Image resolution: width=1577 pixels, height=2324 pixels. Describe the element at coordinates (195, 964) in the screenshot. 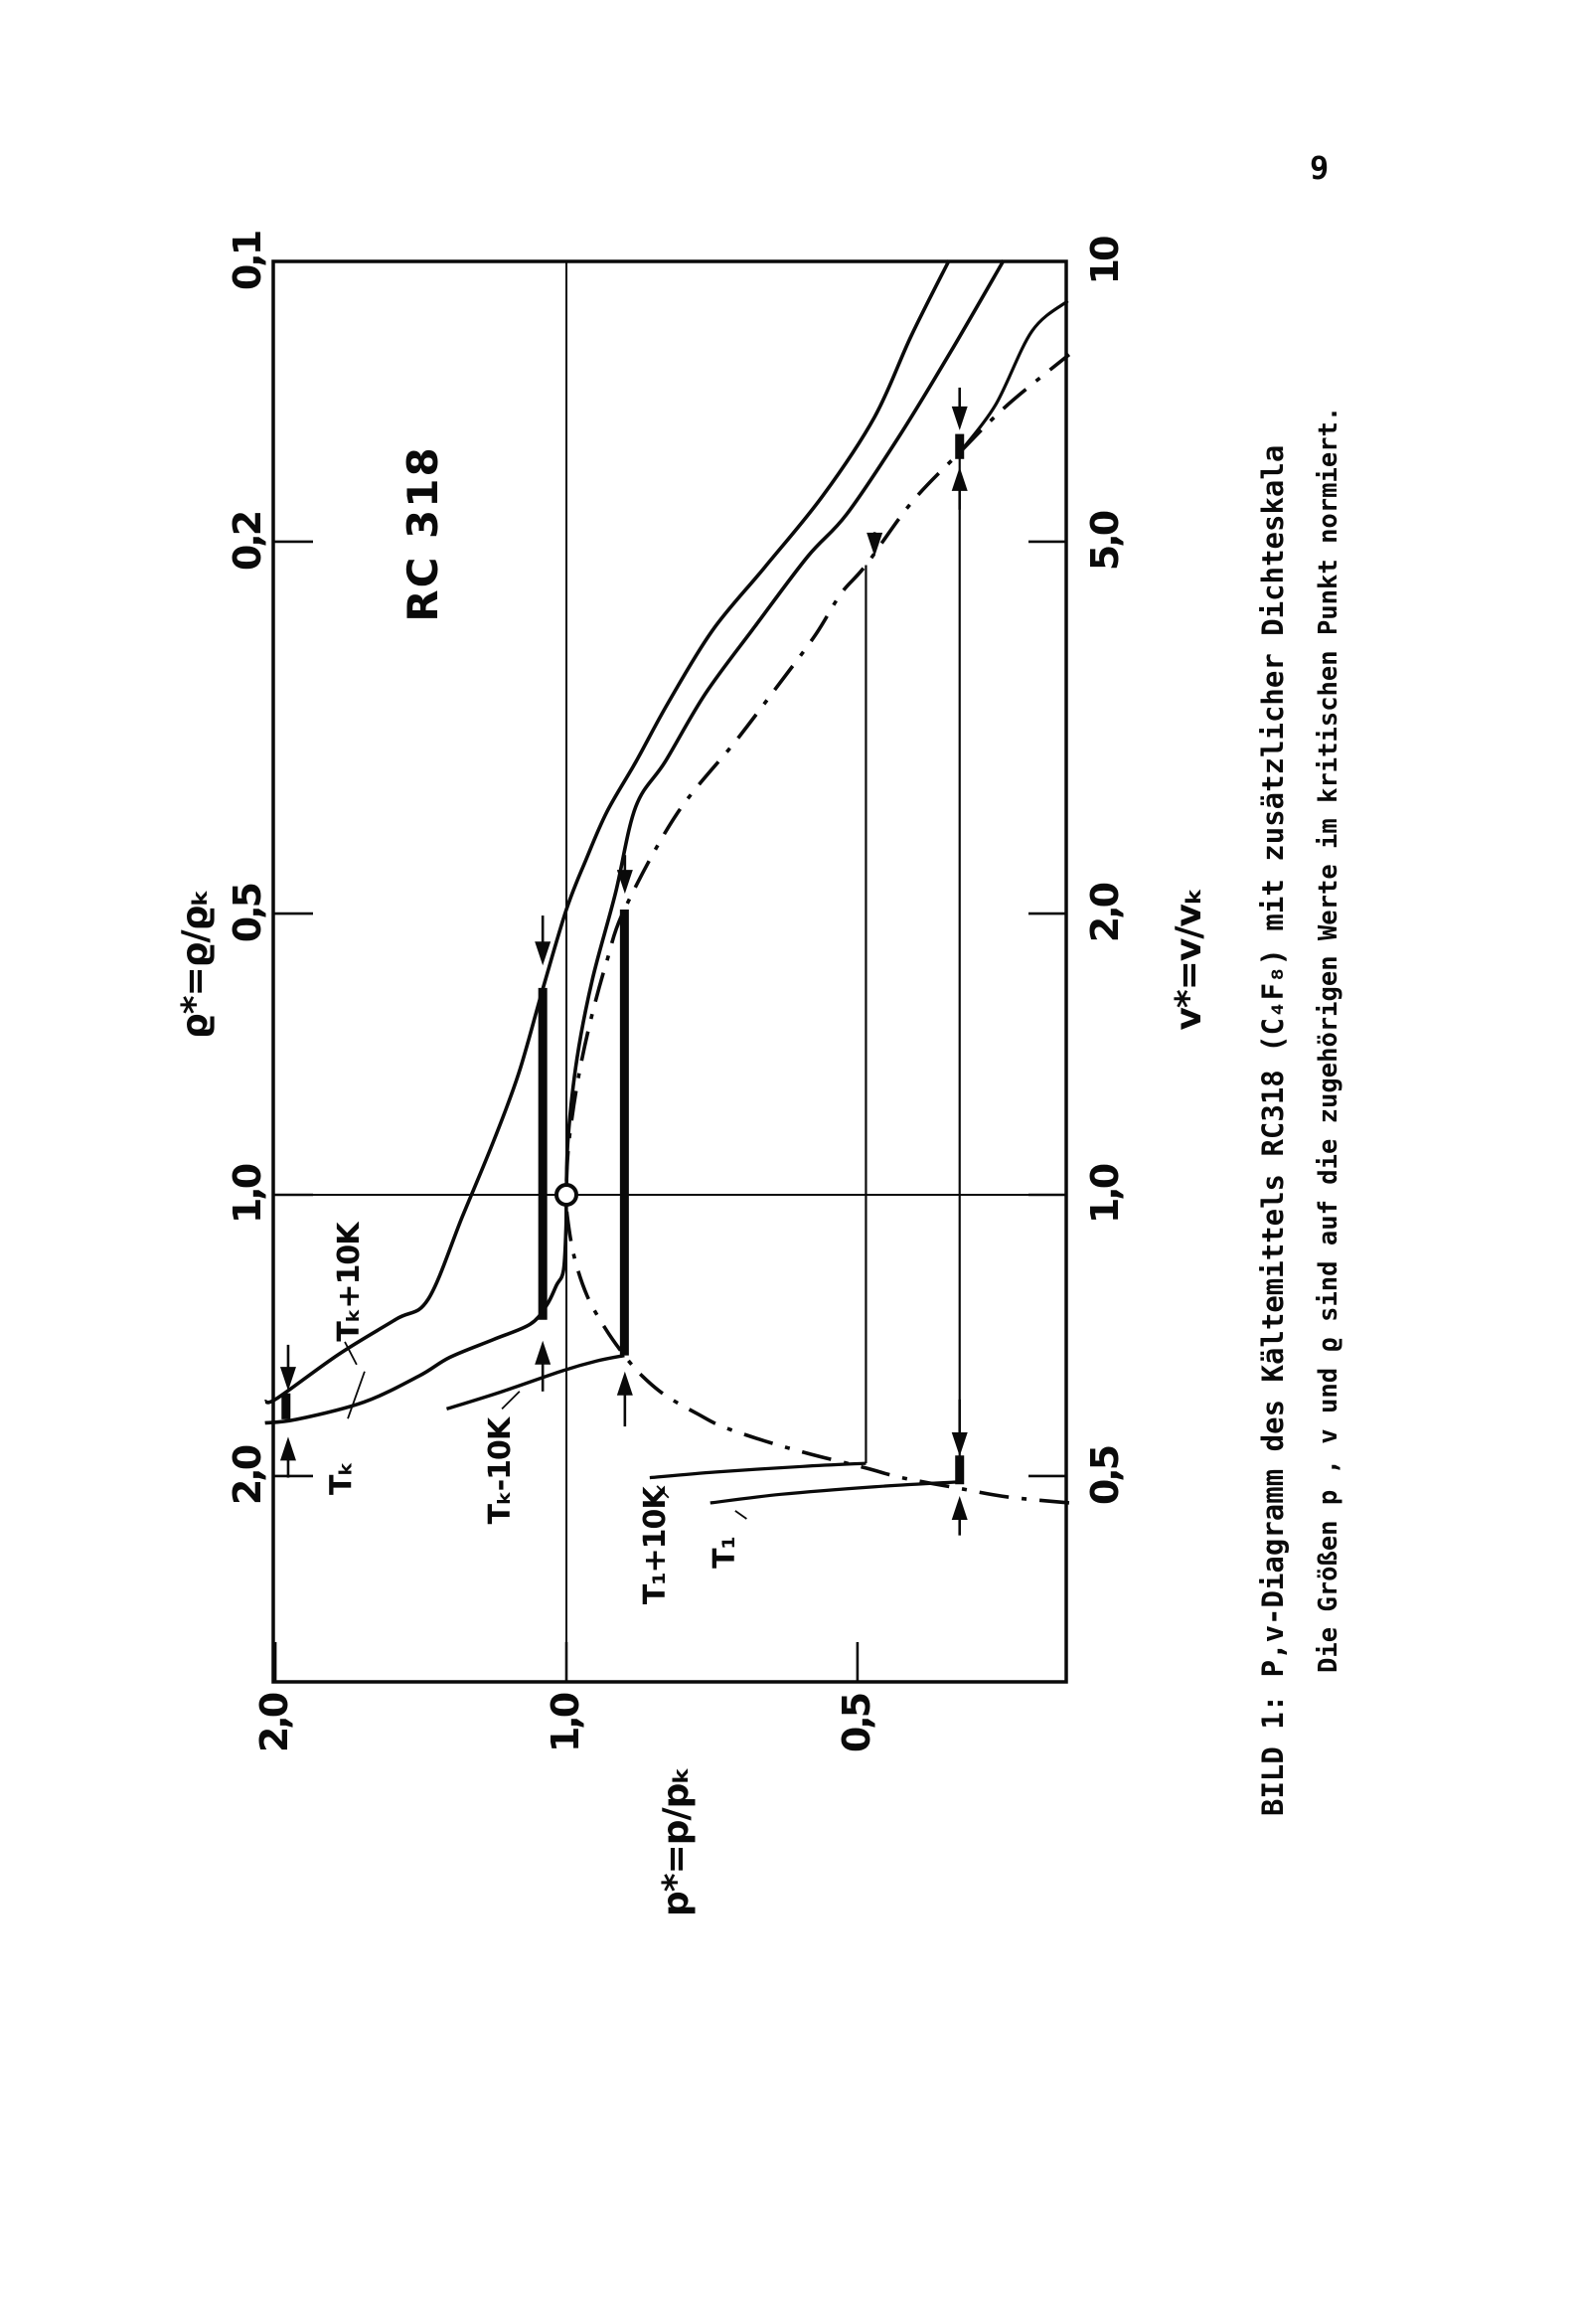

I see `axis-label-density: ϱ*=ϱ/ϱₖ` at that location.